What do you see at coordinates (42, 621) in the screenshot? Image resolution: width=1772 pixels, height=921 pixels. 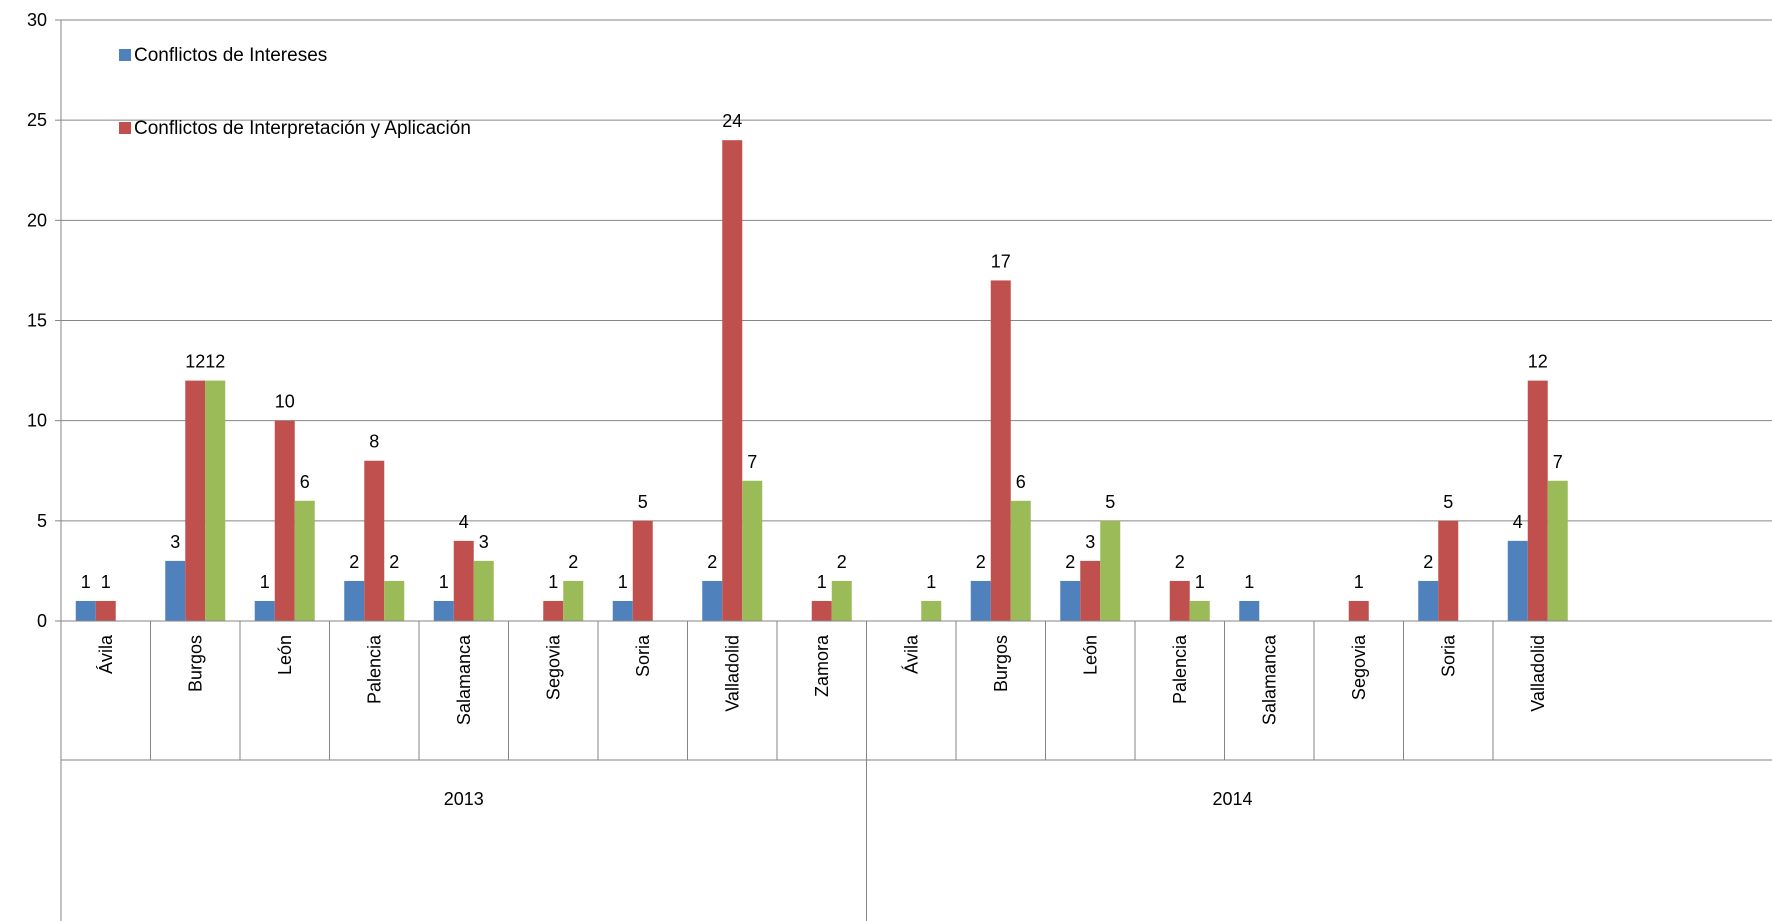 I see `y-tick-label: 0` at bounding box center [42, 621].